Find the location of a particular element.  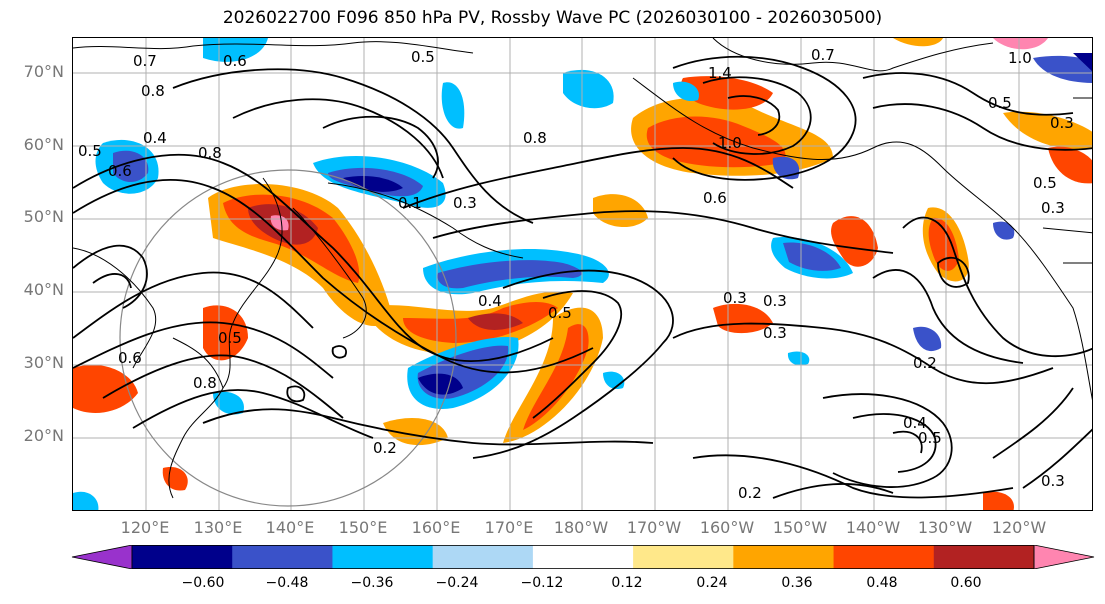

lon-label-180w: 180°W is located at coordinates (581, 527).